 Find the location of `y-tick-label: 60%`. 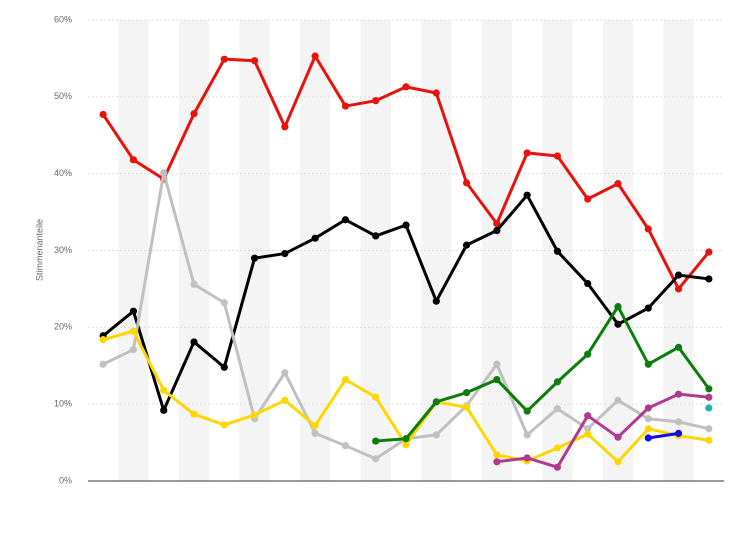

y-tick-label: 60% is located at coordinates (63, 19).